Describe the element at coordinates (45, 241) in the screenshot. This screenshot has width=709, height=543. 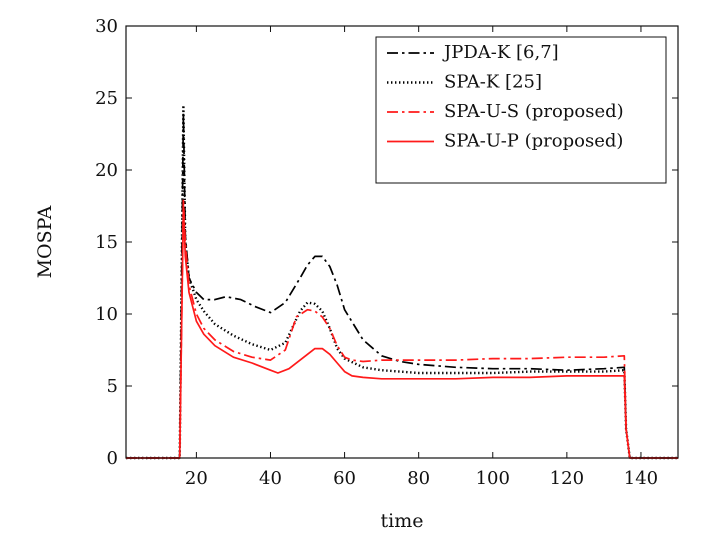
I see `y-axis-title: MOSPA` at that location.